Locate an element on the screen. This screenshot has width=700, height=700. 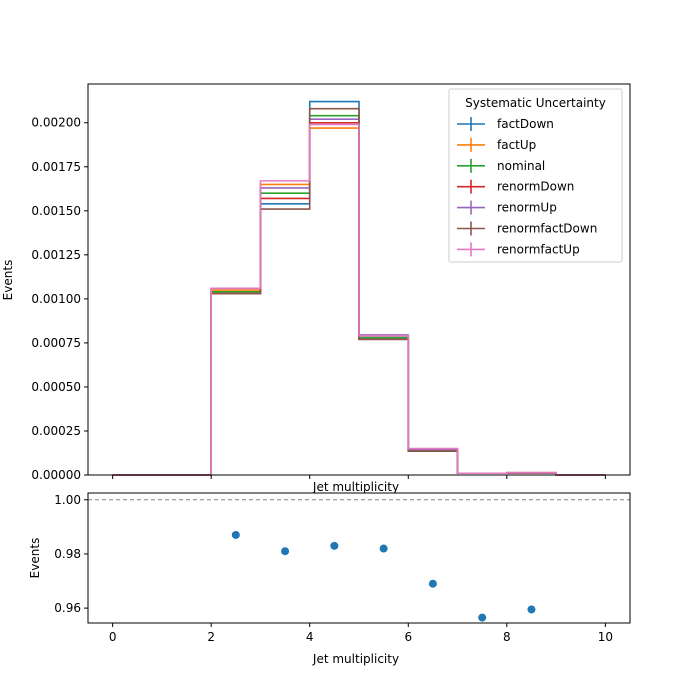
ratio-x-tick-label: 4 is located at coordinates (310, 637).